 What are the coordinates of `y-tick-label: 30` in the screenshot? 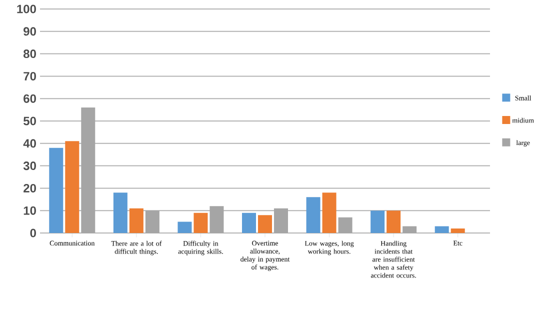 It's located at (29, 166).